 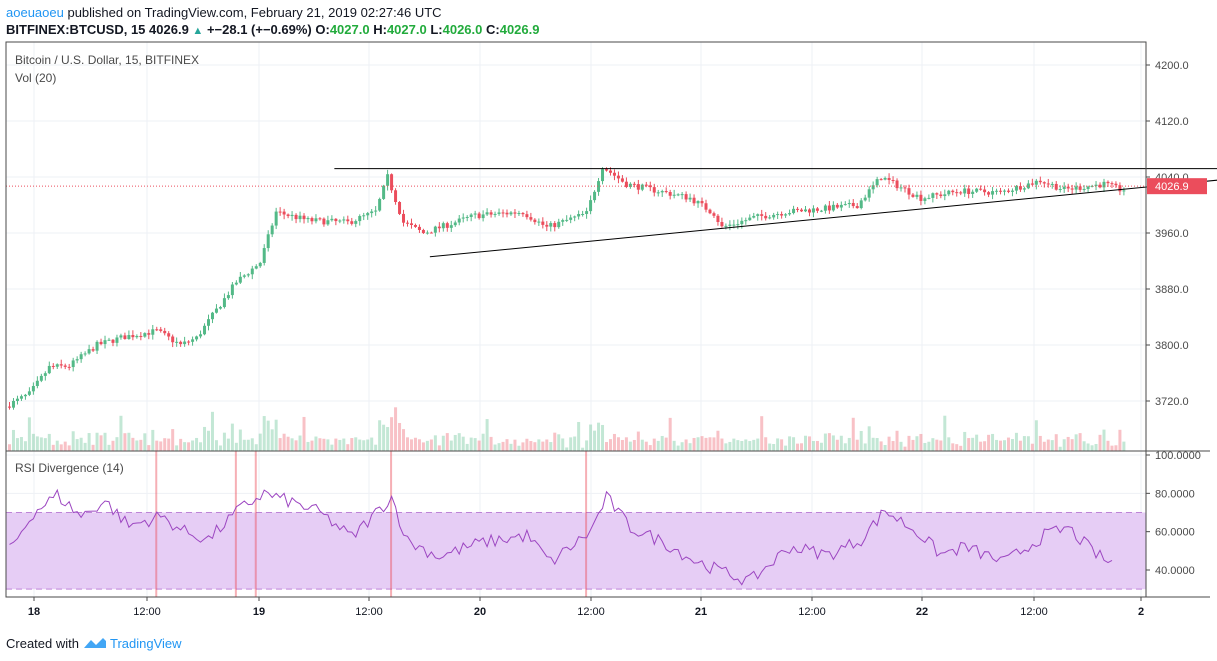 I want to click on time-tick-label: 2, so click(x=1141, y=612).